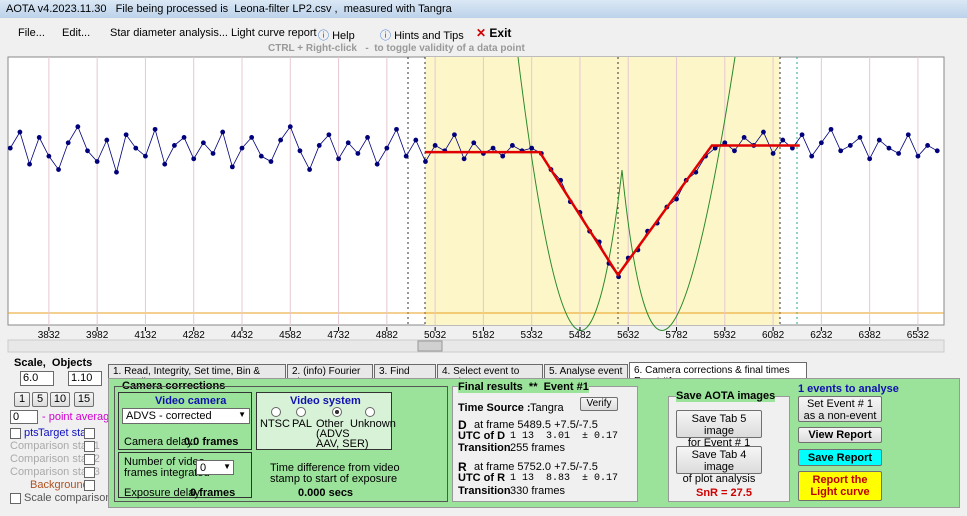 Image resolution: width=967 pixels, height=516 pixels. Describe the element at coordinates (726, 396) in the screenshot. I see `save-title: Save AOTA images` at that location.